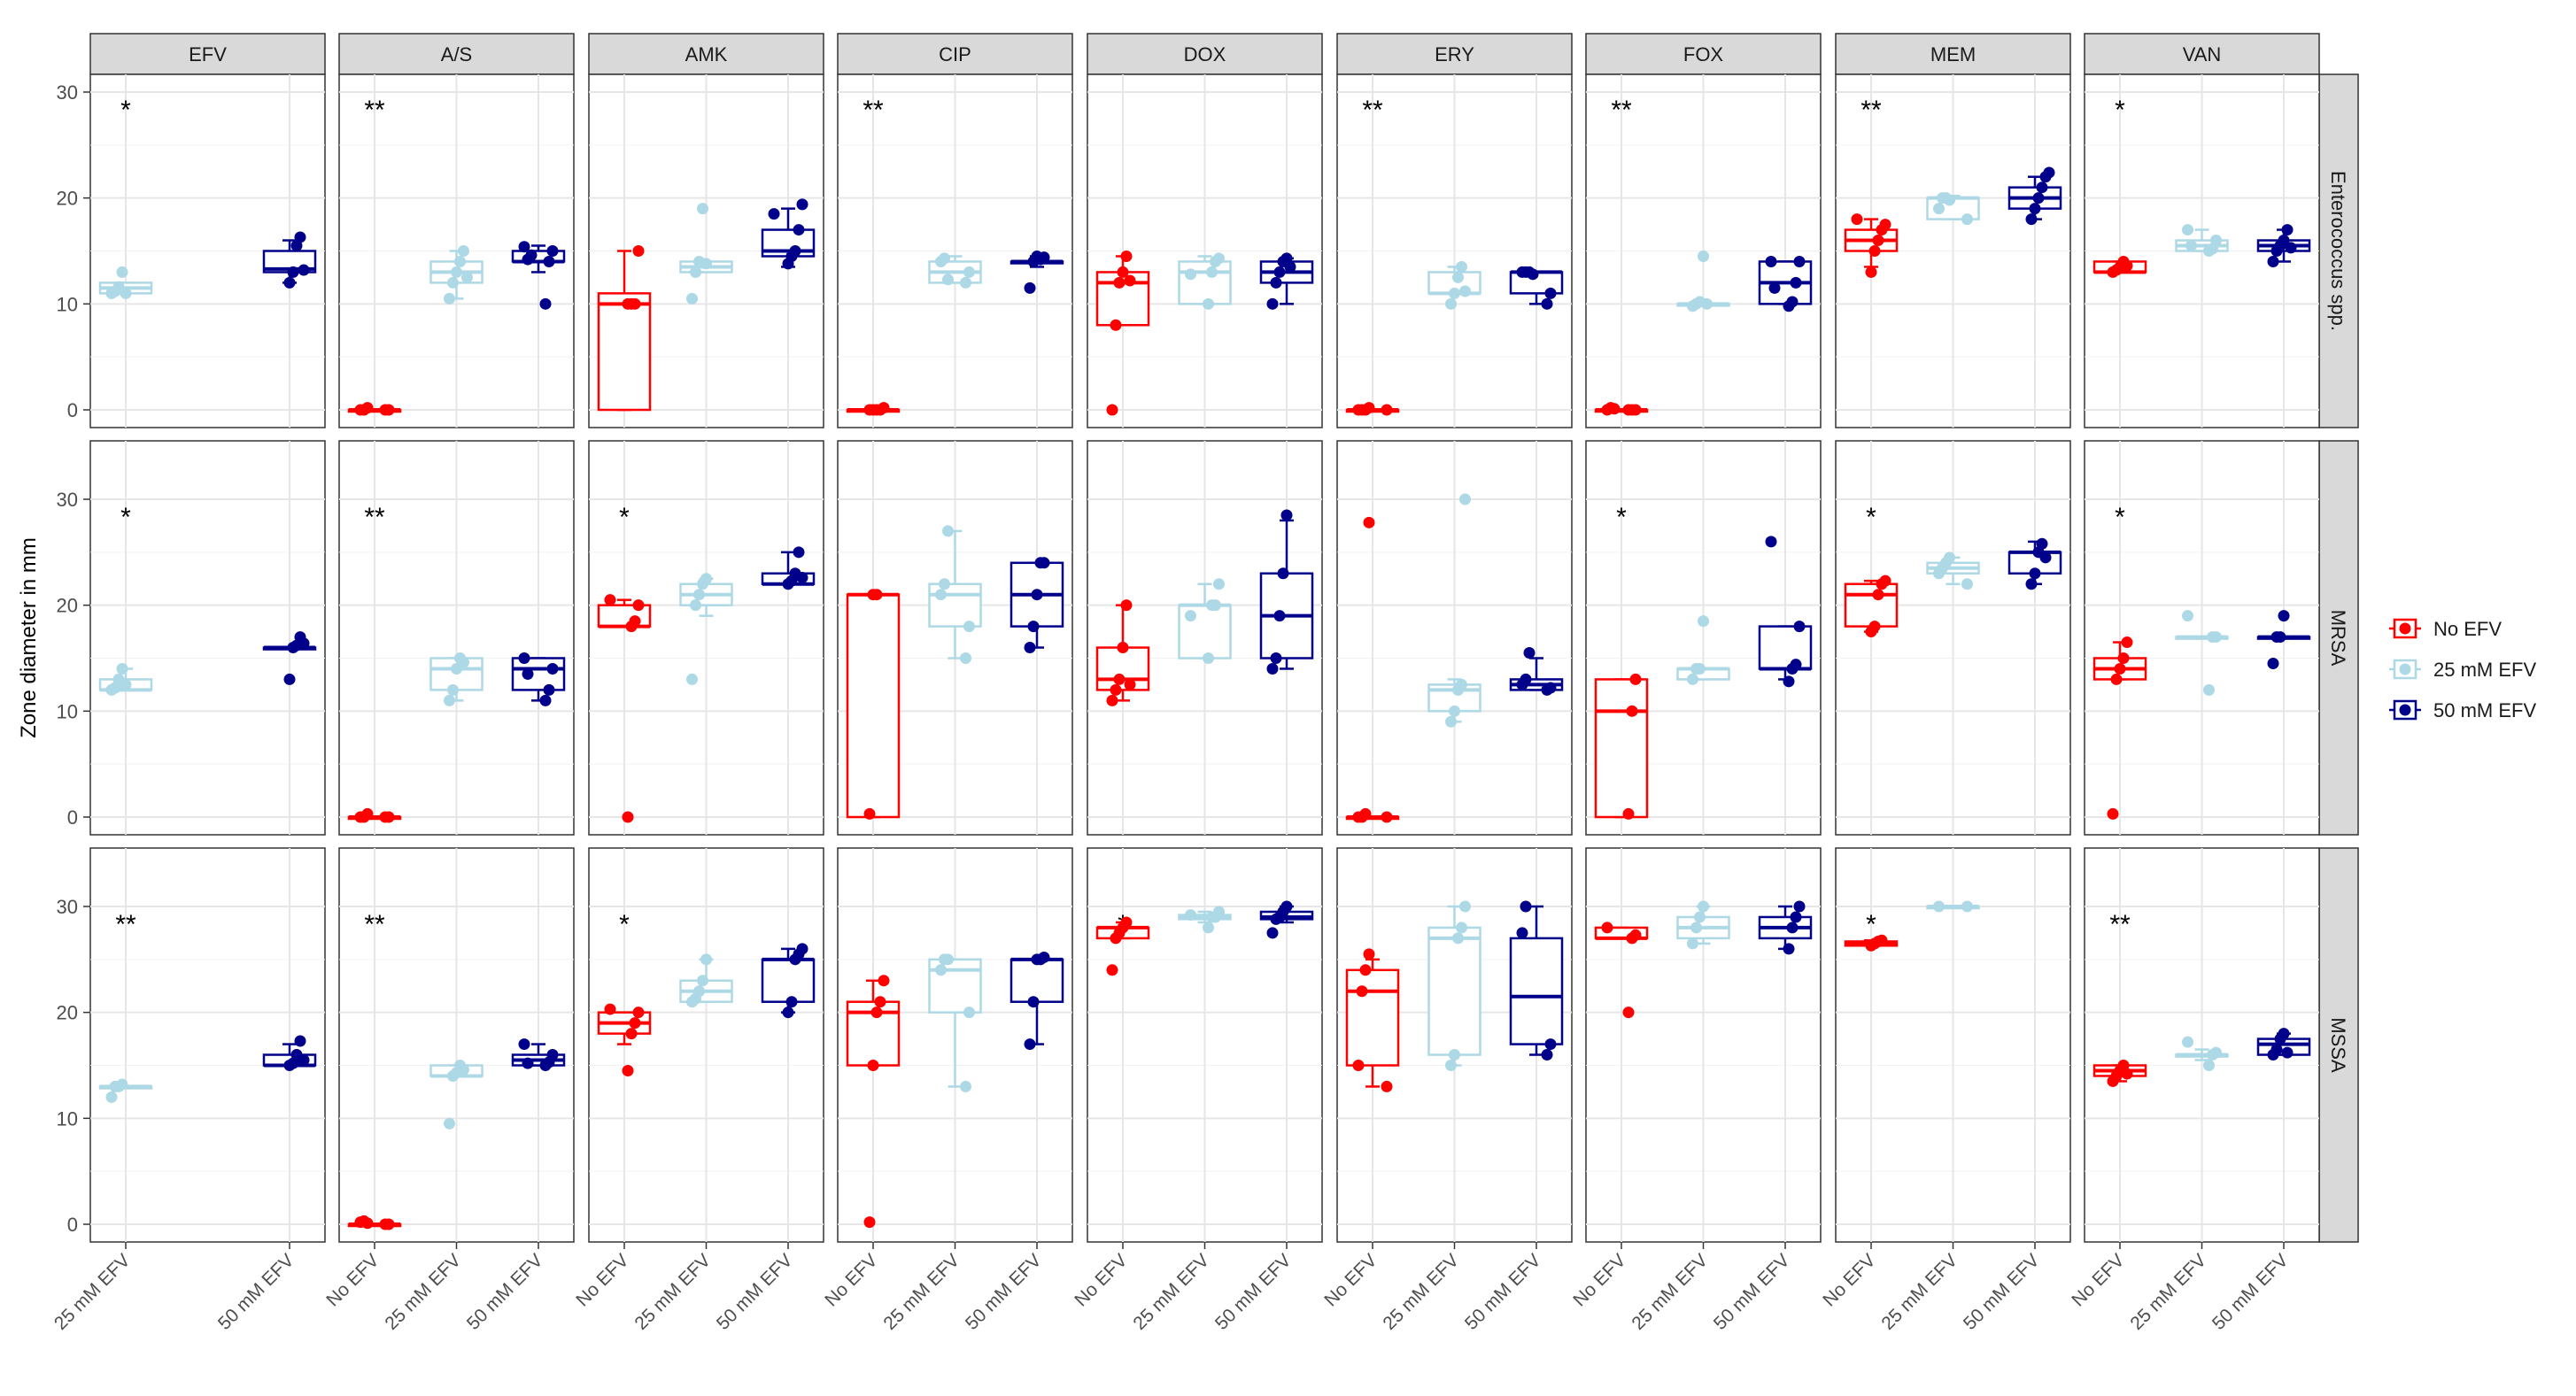 Image resolution: width=2576 pixels, height=1396 pixels. Describe the element at coordinates (2484, 710) in the screenshot. I see `legend-label: 50 mM EFV` at that location.